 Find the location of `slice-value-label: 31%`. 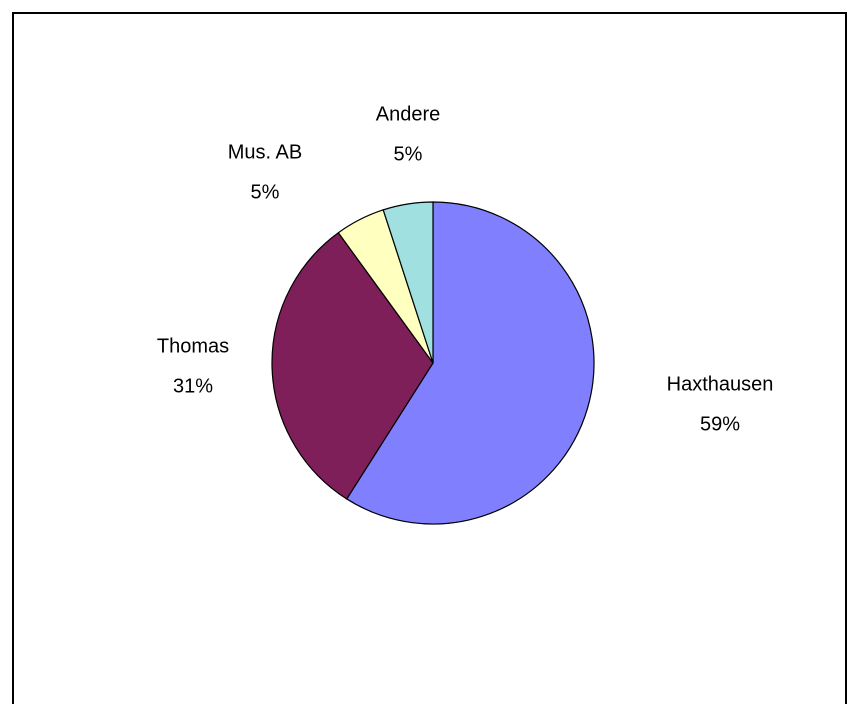

slice-value-label: 31% is located at coordinates (193, 386).